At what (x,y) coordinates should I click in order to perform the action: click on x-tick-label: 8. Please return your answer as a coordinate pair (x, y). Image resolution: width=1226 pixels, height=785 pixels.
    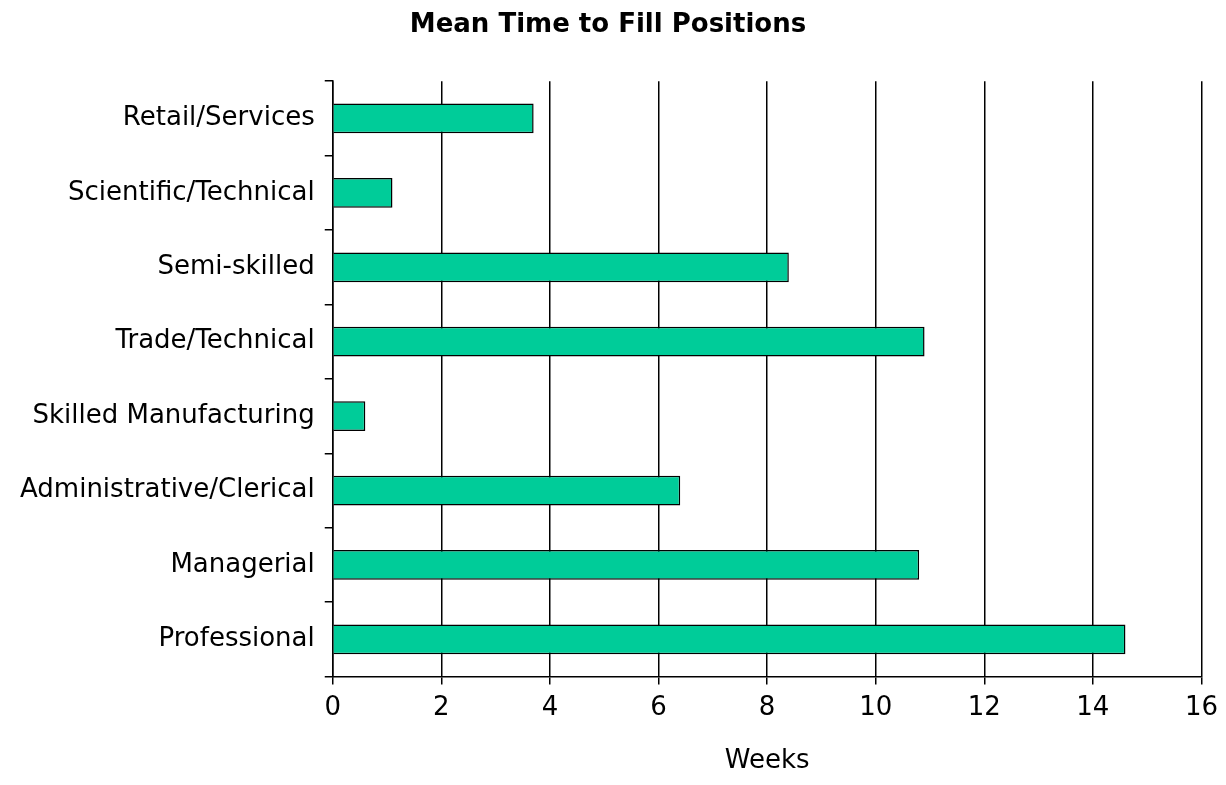
    Looking at the image, I should click on (767, 705).